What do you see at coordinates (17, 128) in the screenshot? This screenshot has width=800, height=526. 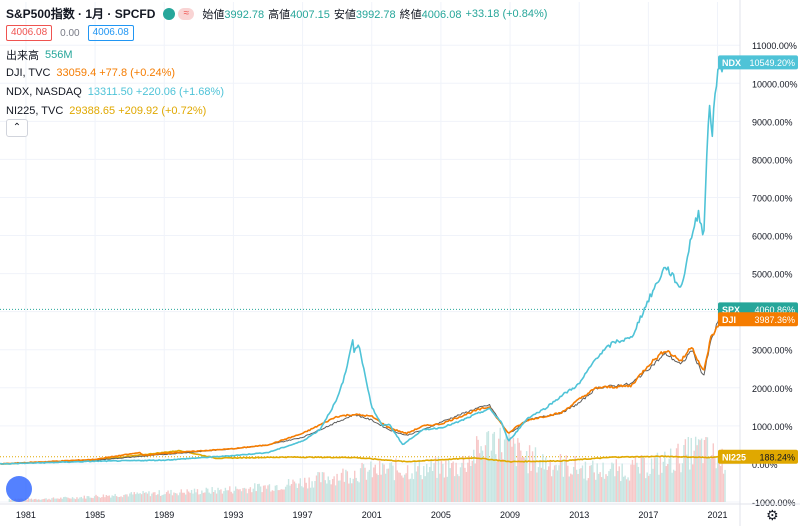 I see `collapse-legend-button: ⌃` at bounding box center [17, 128].